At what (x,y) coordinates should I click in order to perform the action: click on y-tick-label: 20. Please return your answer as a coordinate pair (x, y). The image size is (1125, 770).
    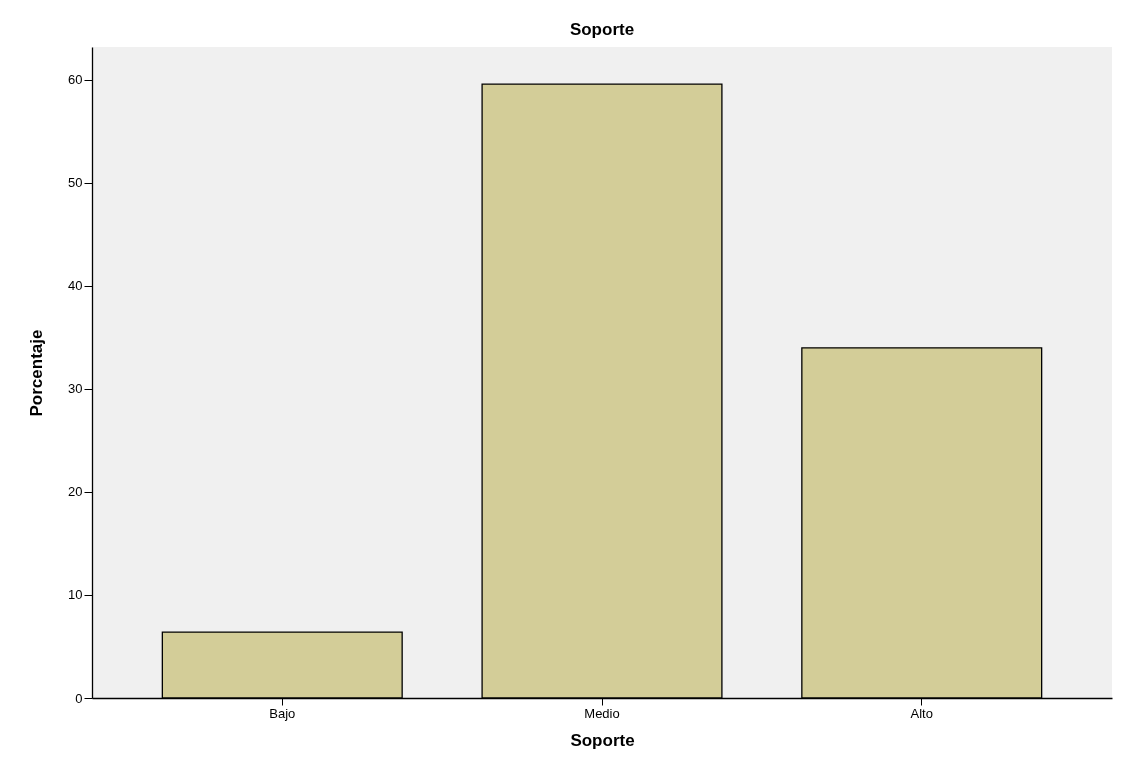
    Looking at the image, I should click on (75, 492).